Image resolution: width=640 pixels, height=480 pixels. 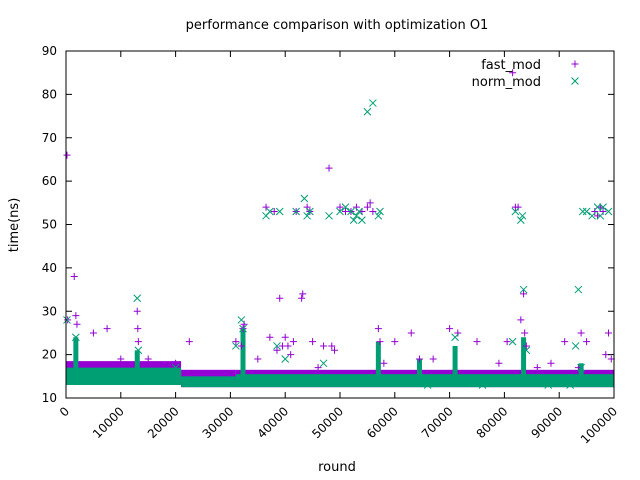 I want to click on x-axis-label: round, so click(x=337, y=467).